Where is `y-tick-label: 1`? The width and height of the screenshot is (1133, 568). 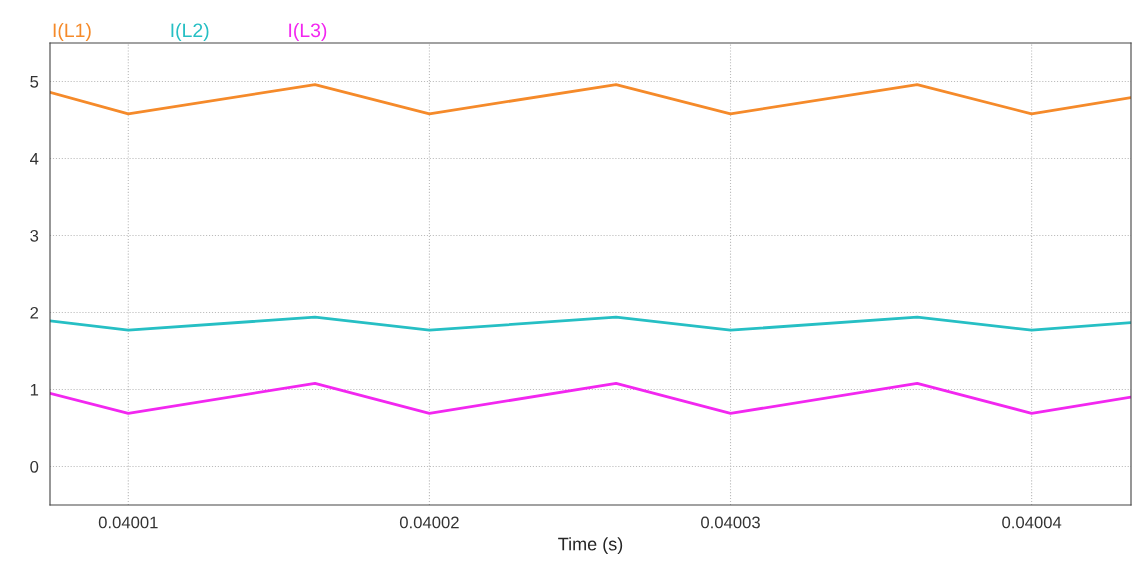 y-tick-label: 1 is located at coordinates (34, 390).